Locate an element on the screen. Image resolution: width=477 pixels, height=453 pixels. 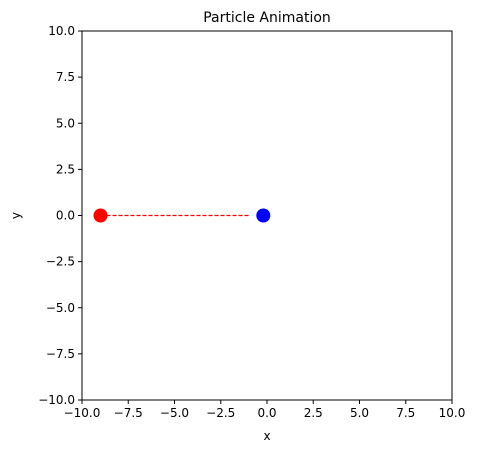
y-tick-label: 5.0 is located at coordinates (65, 123).